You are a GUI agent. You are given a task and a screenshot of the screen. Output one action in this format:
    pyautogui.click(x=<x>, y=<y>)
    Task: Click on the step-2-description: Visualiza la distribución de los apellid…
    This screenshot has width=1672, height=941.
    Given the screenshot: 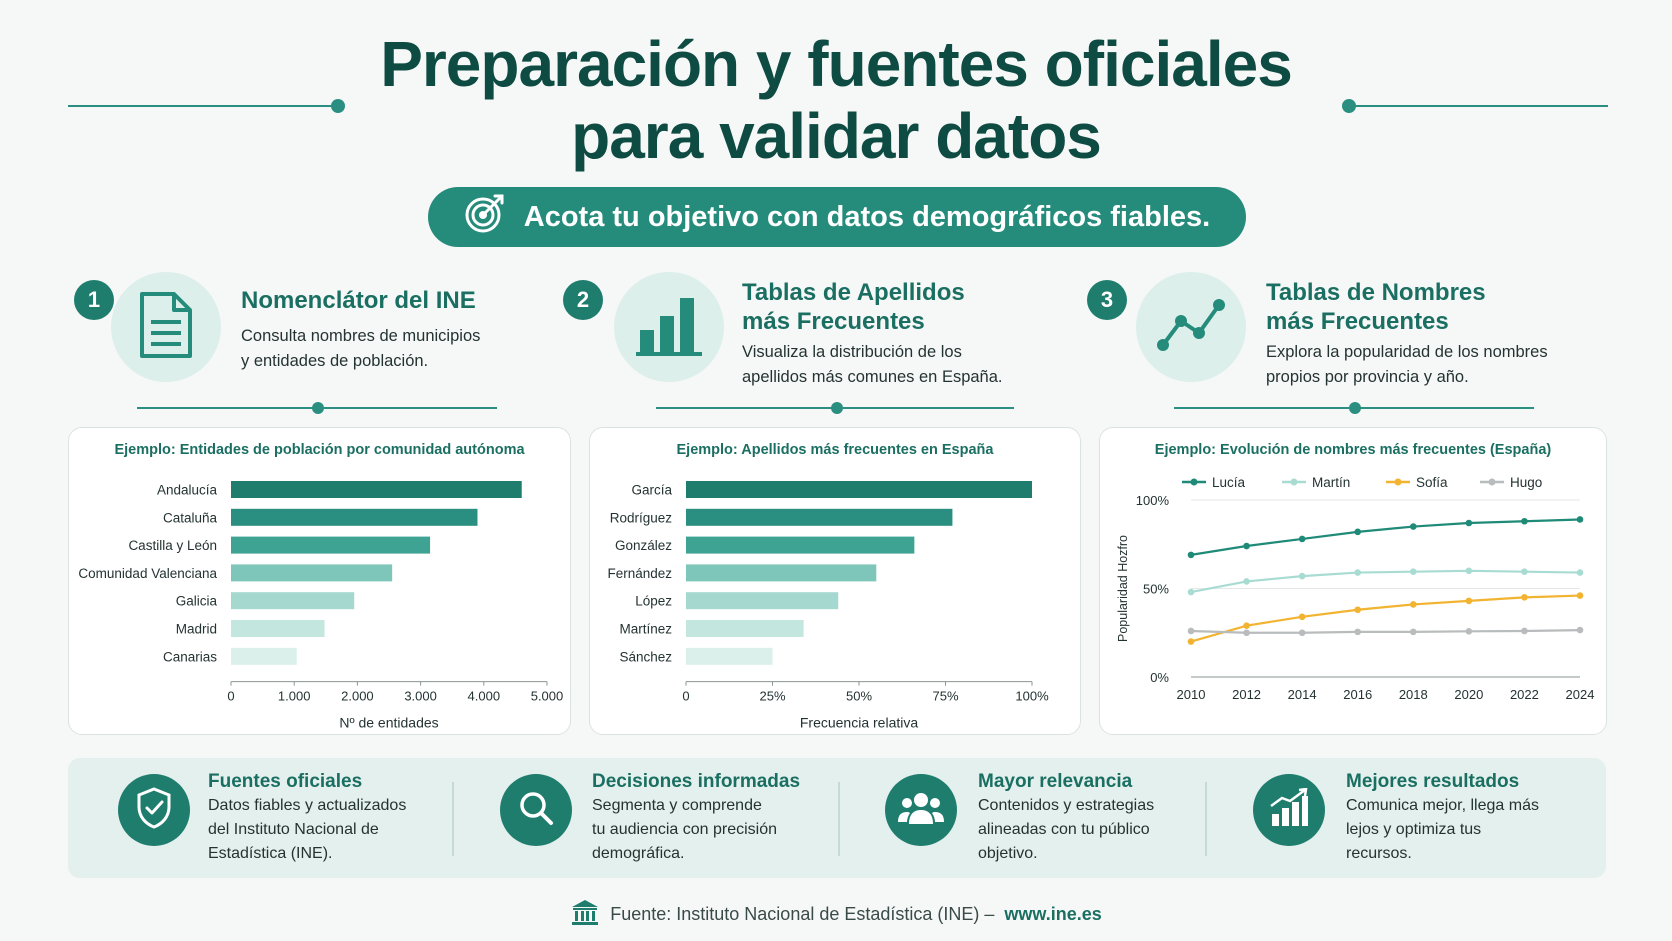 What is the action you would take?
    pyautogui.click(x=872, y=365)
    